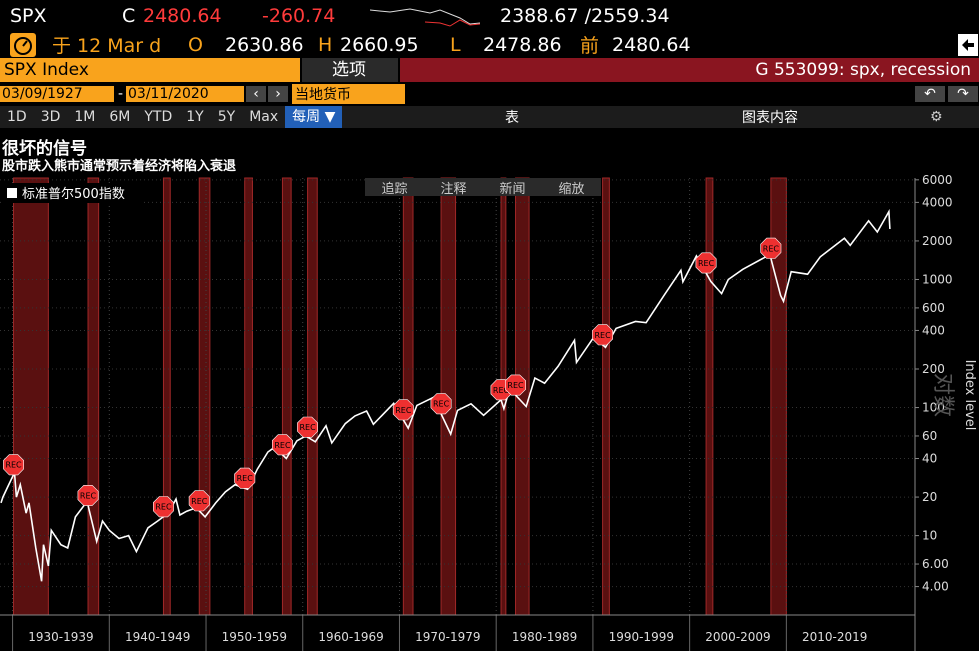  What do you see at coordinates (119, 166) in the screenshot?
I see `chart-subtitle: 股市跌入熊市通常预示着经济将陷入衰退` at bounding box center [119, 166].